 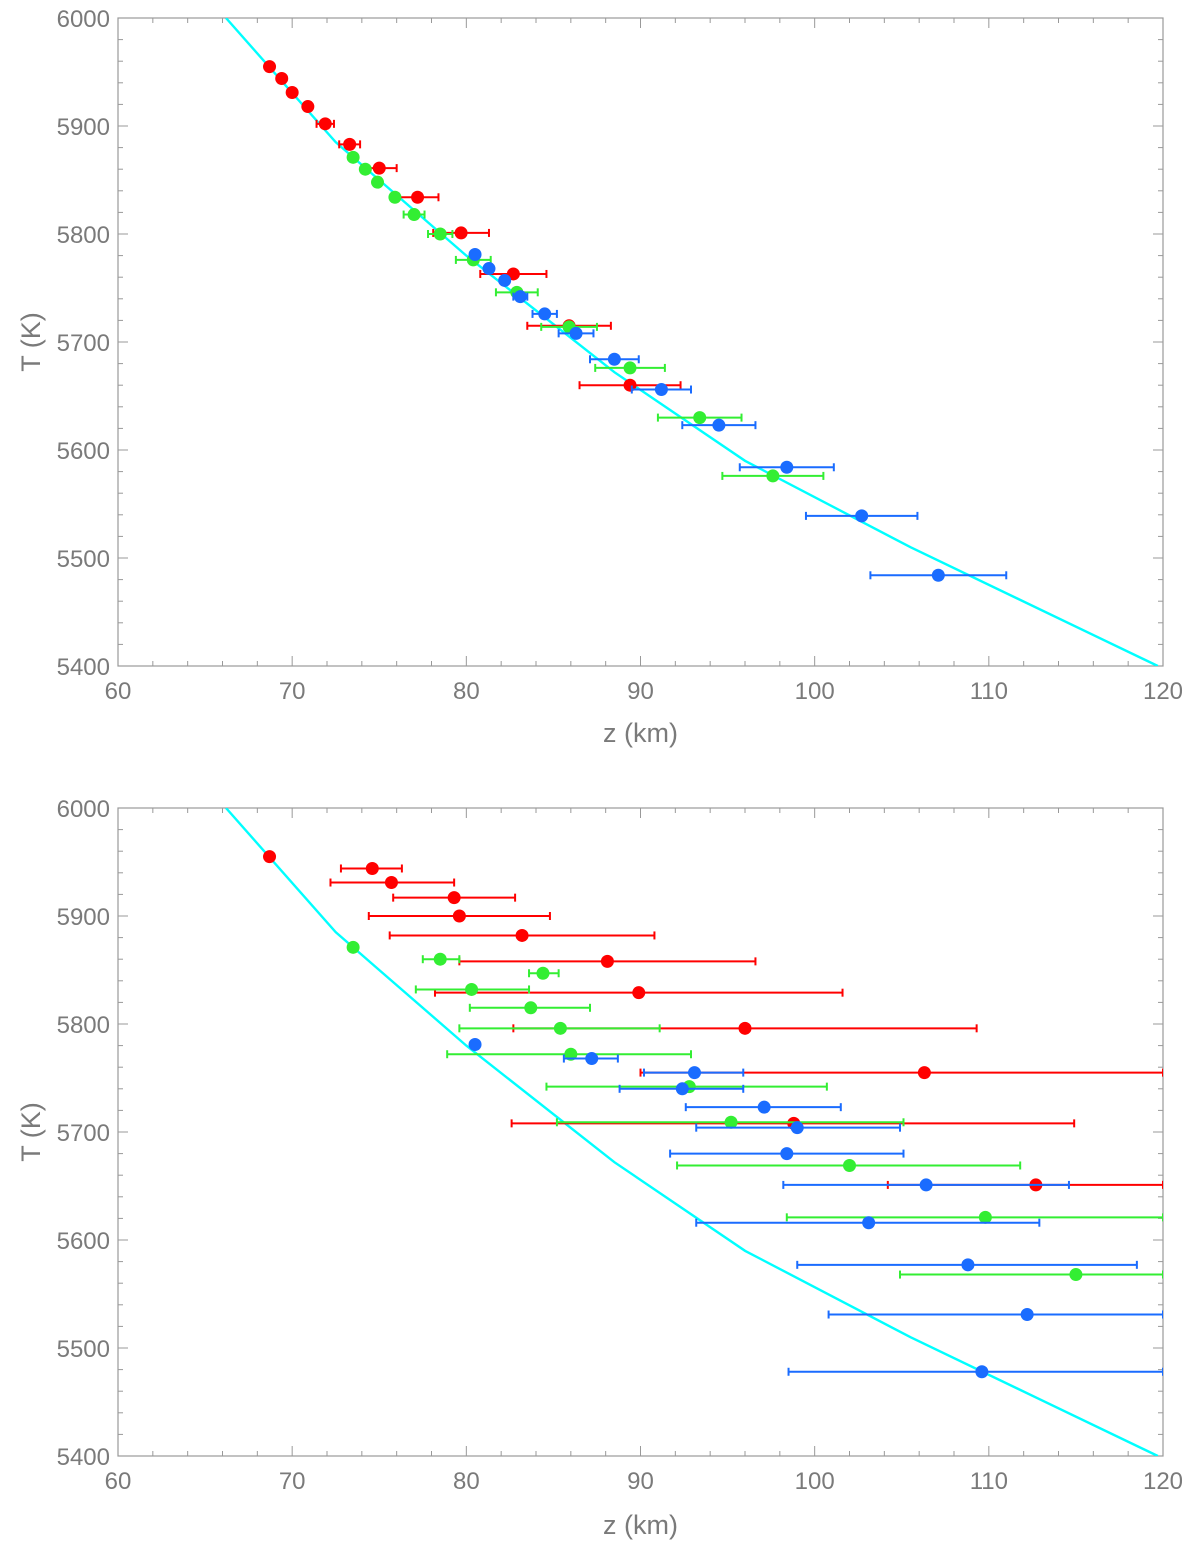 I want to click on y-tick-label: 5400, so click(x=83, y=667).